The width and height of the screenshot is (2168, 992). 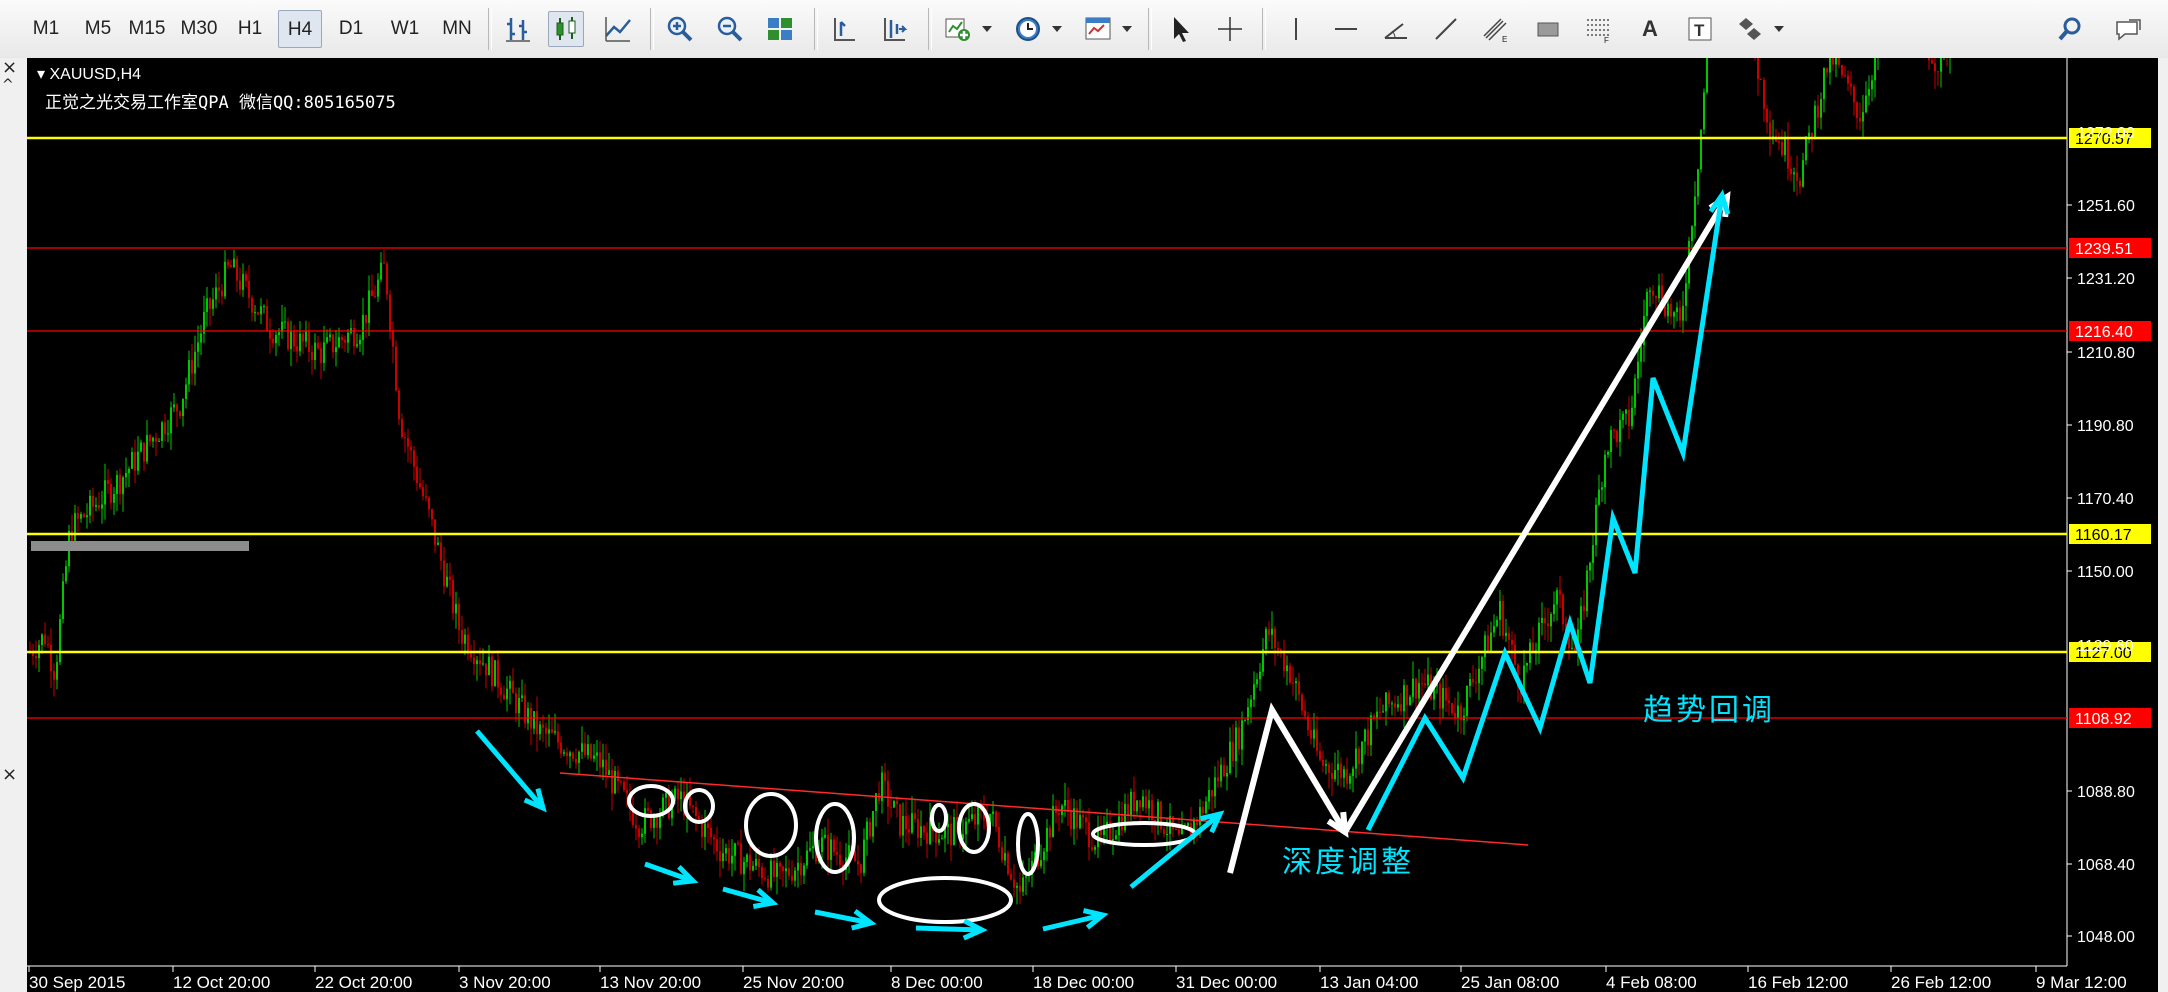 What do you see at coordinates (140, 546) in the screenshot?
I see `gray-zone-bar` at bounding box center [140, 546].